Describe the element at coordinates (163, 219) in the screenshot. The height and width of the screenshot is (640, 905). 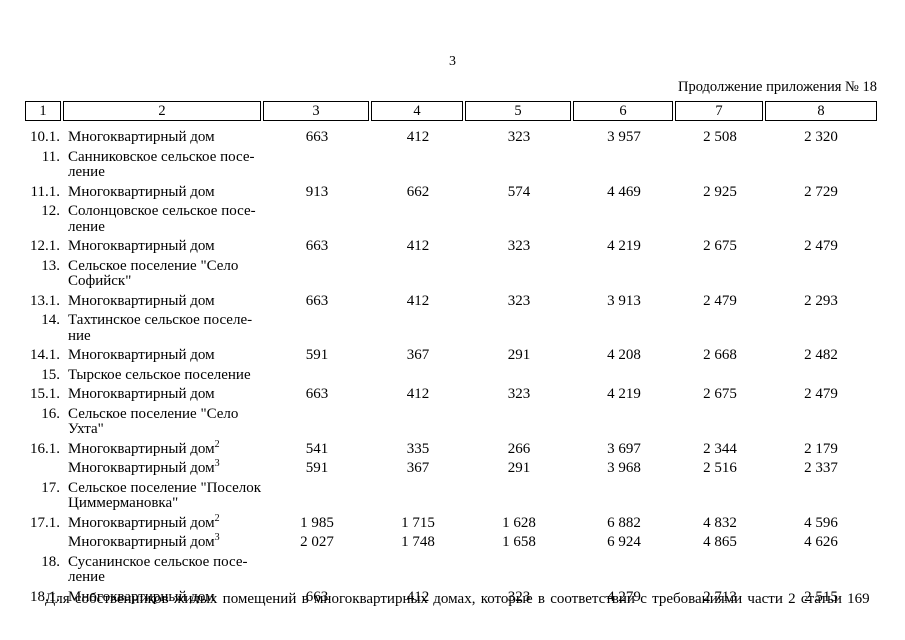
I see `row-name: Солонцовское сельское посе-ление` at that location.